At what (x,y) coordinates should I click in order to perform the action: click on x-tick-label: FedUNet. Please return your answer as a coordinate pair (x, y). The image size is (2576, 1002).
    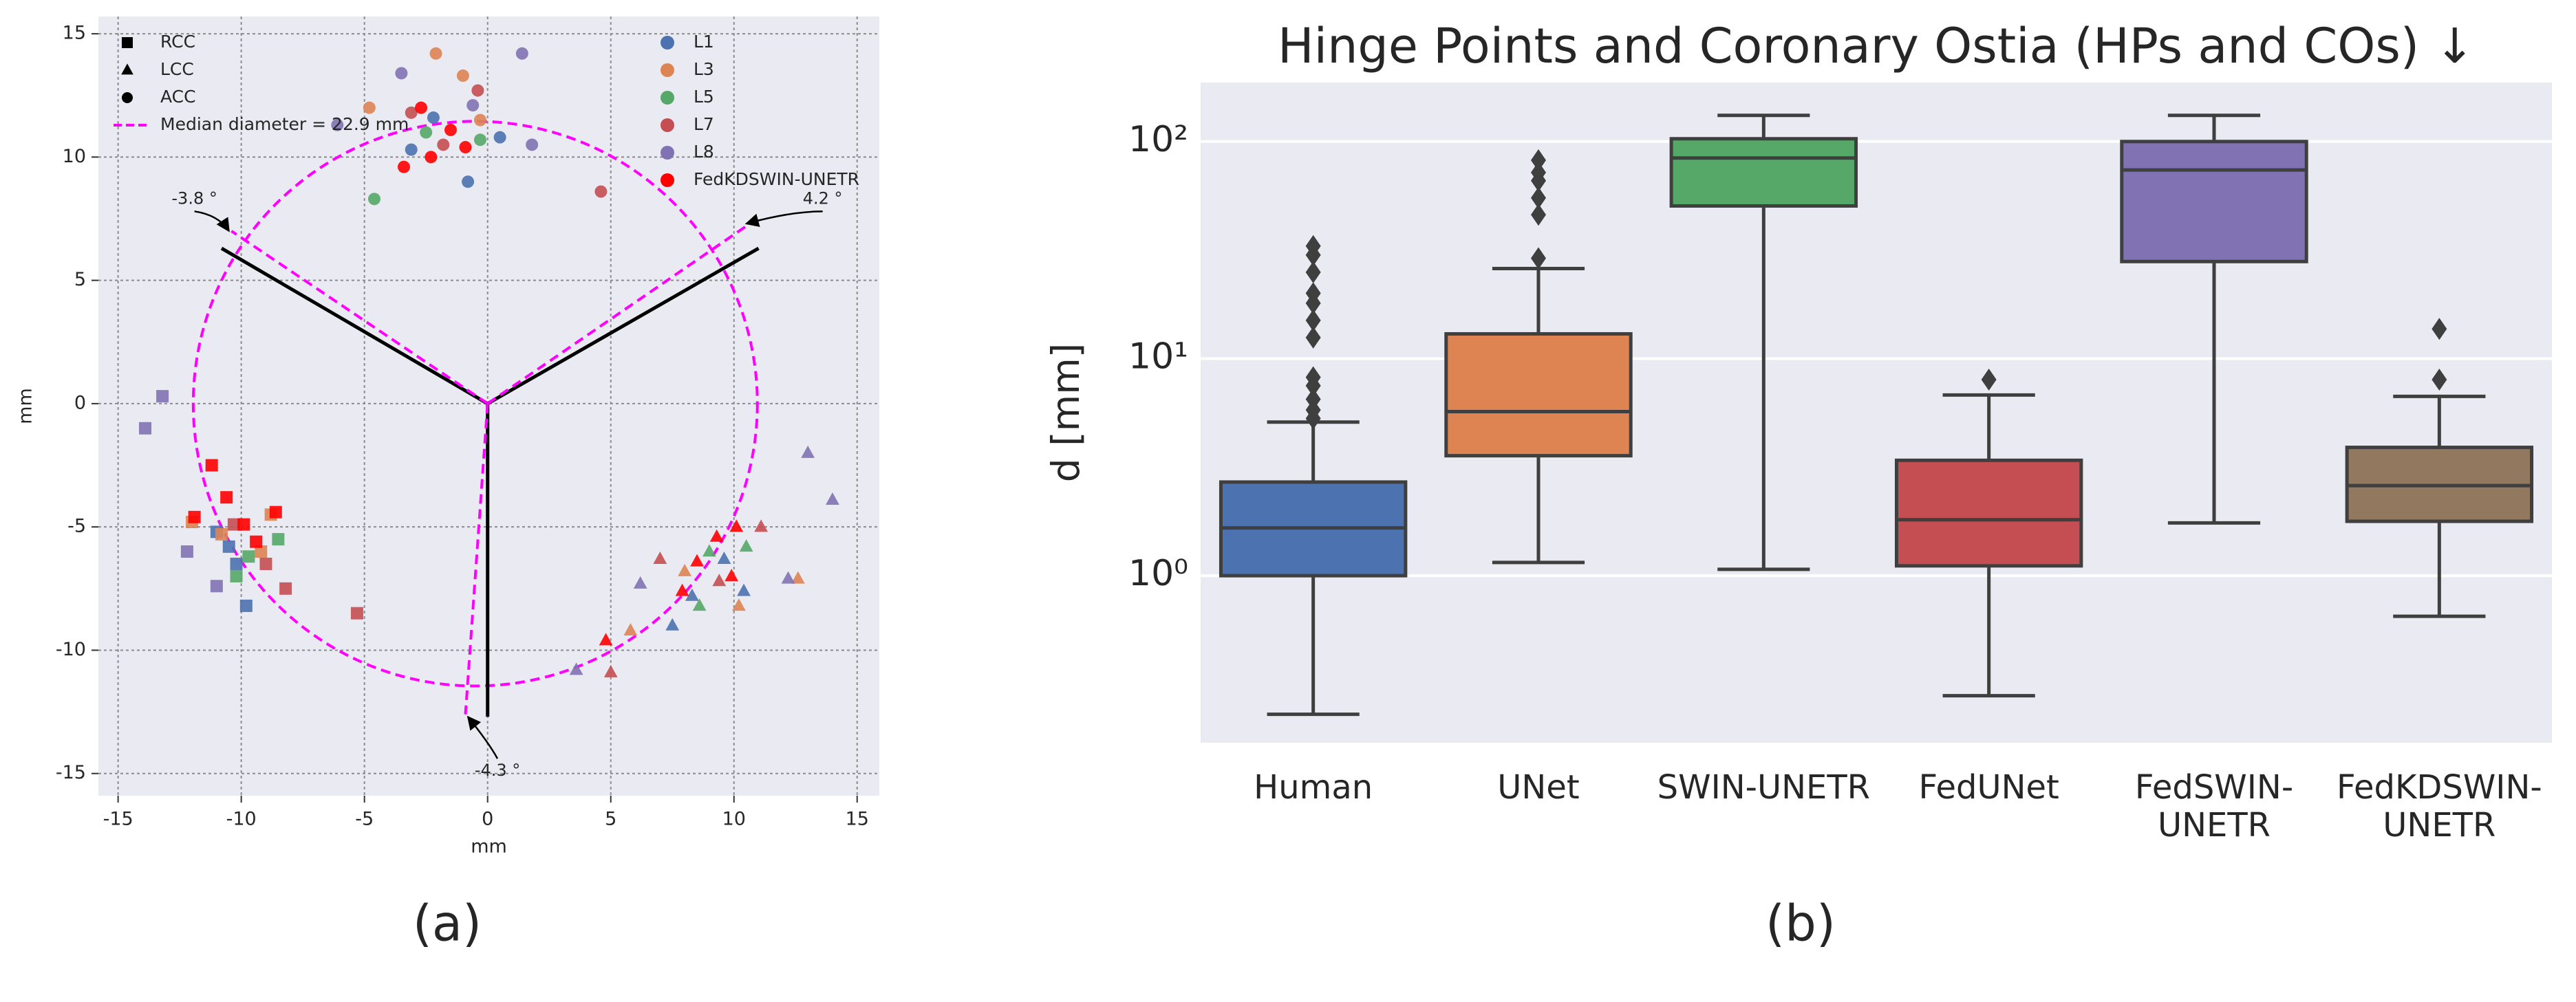
    Looking at the image, I should click on (1989, 787).